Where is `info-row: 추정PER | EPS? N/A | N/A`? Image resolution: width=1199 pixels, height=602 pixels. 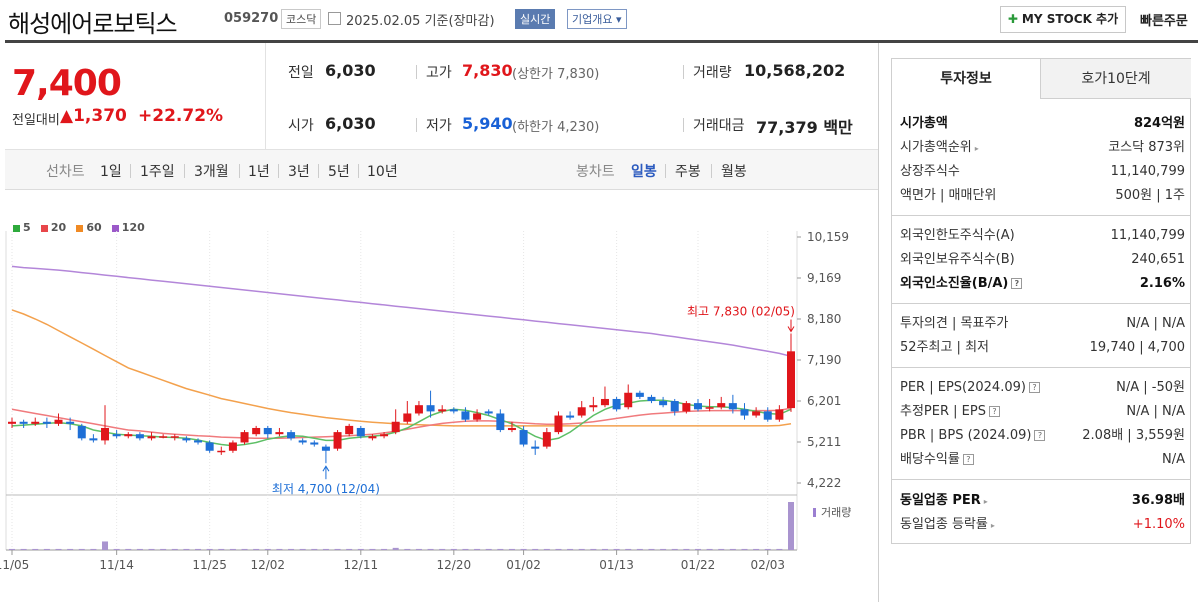
info-row: 추정PER | EPS? N/A | N/A is located at coordinates (1042, 412).